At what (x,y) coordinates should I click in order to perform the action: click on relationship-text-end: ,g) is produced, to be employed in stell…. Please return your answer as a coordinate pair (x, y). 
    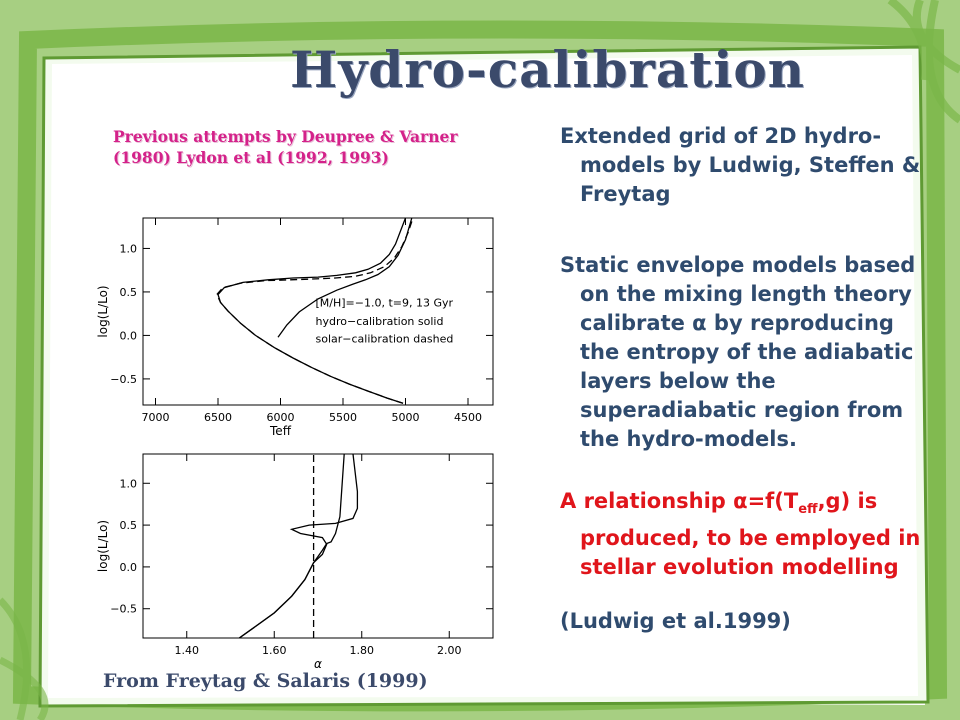
    Looking at the image, I should click on (750, 534).